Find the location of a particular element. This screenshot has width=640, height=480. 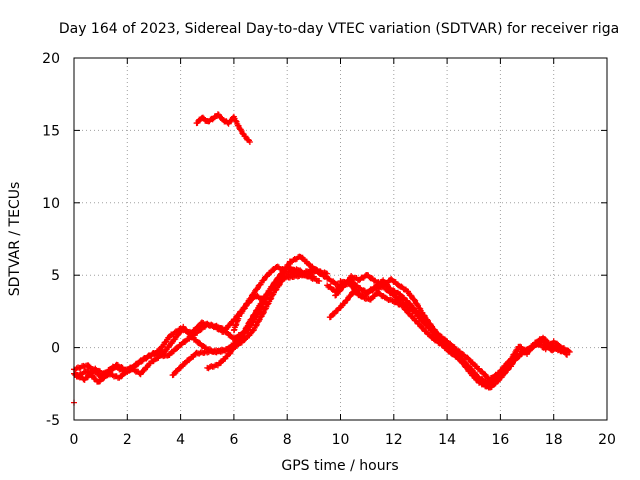

y-axis-label: SDTVAR / TECUs is located at coordinates (15, 239).